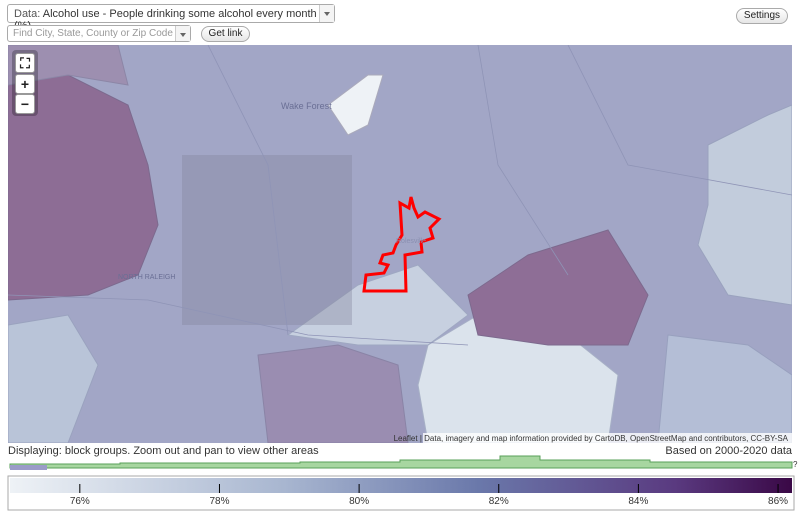 The image size is (800, 514). I want to click on search-input: Find City, State, County or Zip Code, so click(99, 33).